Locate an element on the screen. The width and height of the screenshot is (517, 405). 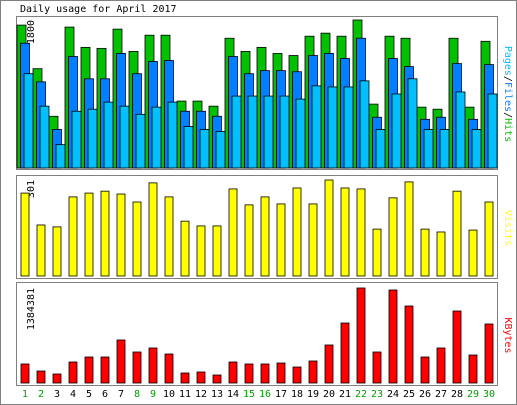
x-tick-label: 29 is located at coordinates (473, 394).